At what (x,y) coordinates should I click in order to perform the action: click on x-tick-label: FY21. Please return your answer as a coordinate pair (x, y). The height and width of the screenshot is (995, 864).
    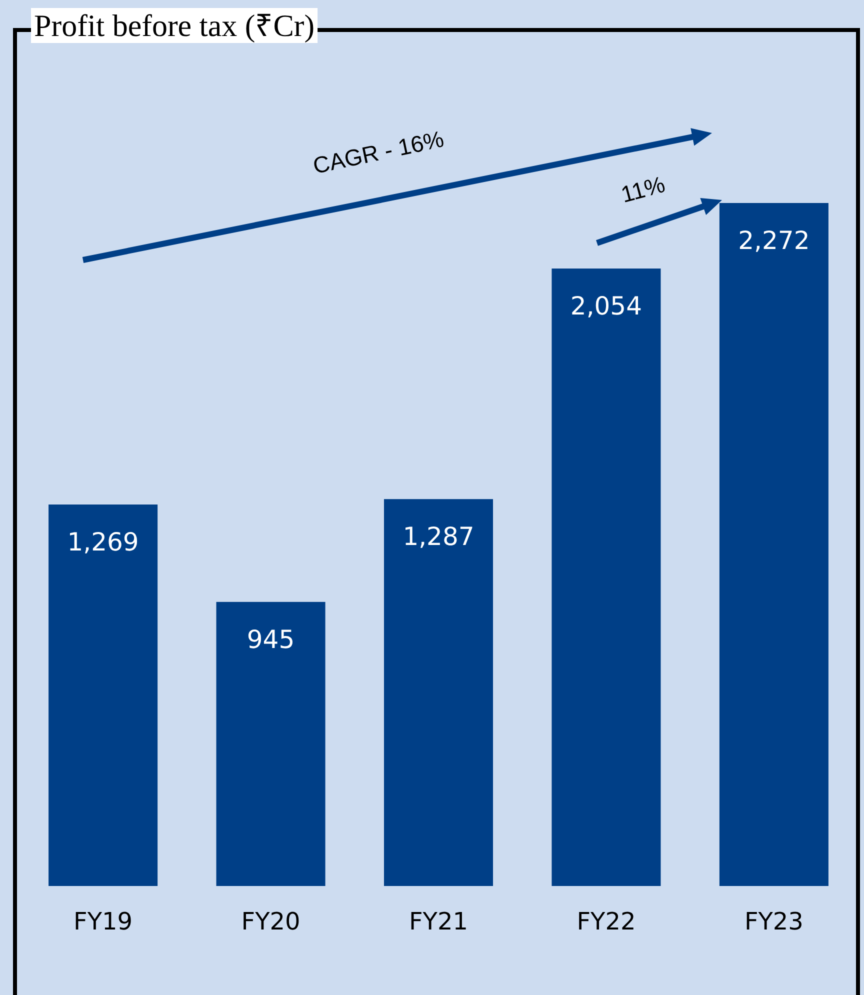
    Looking at the image, I should click on (438, 922).